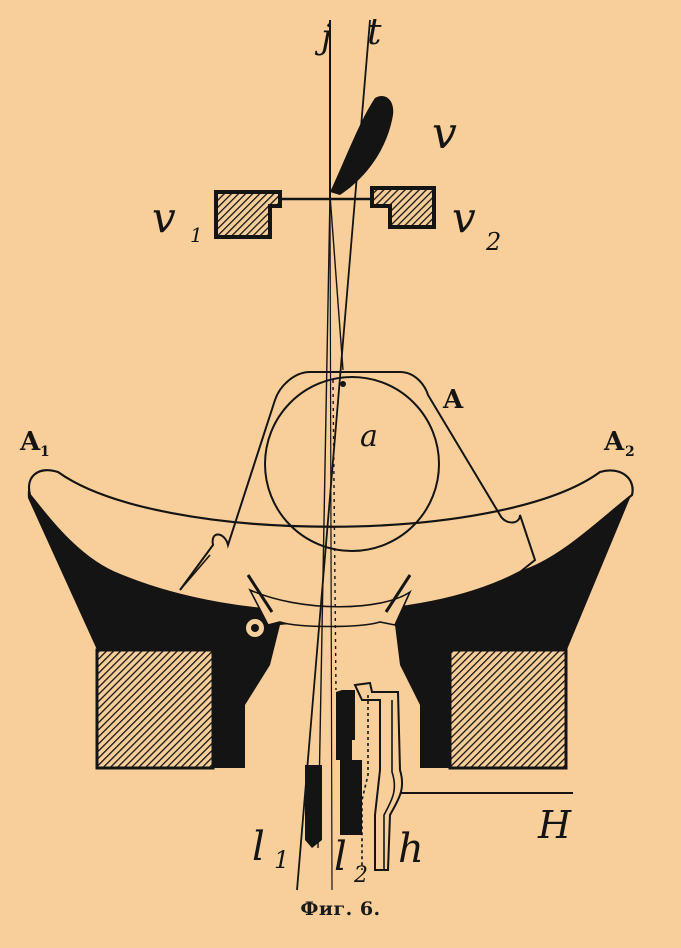 The height and width of the screenshot is (948, 681). I want to click on label-l2: l, so click(340, 857).